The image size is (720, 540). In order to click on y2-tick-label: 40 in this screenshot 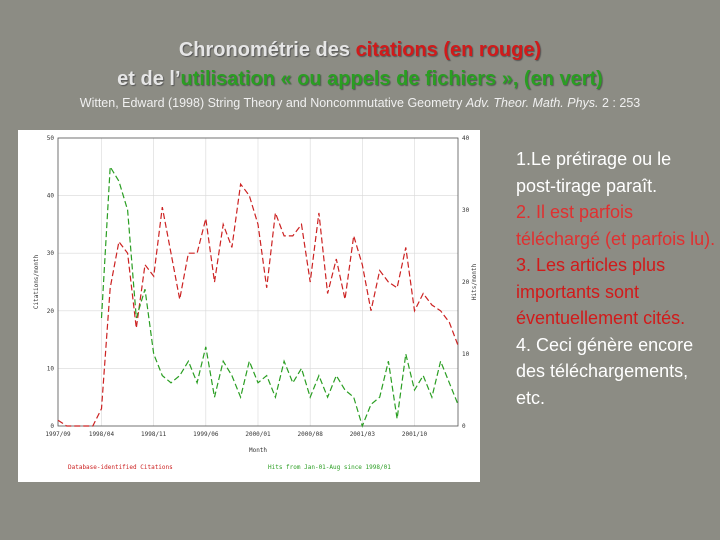, I will do `click(466, 138)`.